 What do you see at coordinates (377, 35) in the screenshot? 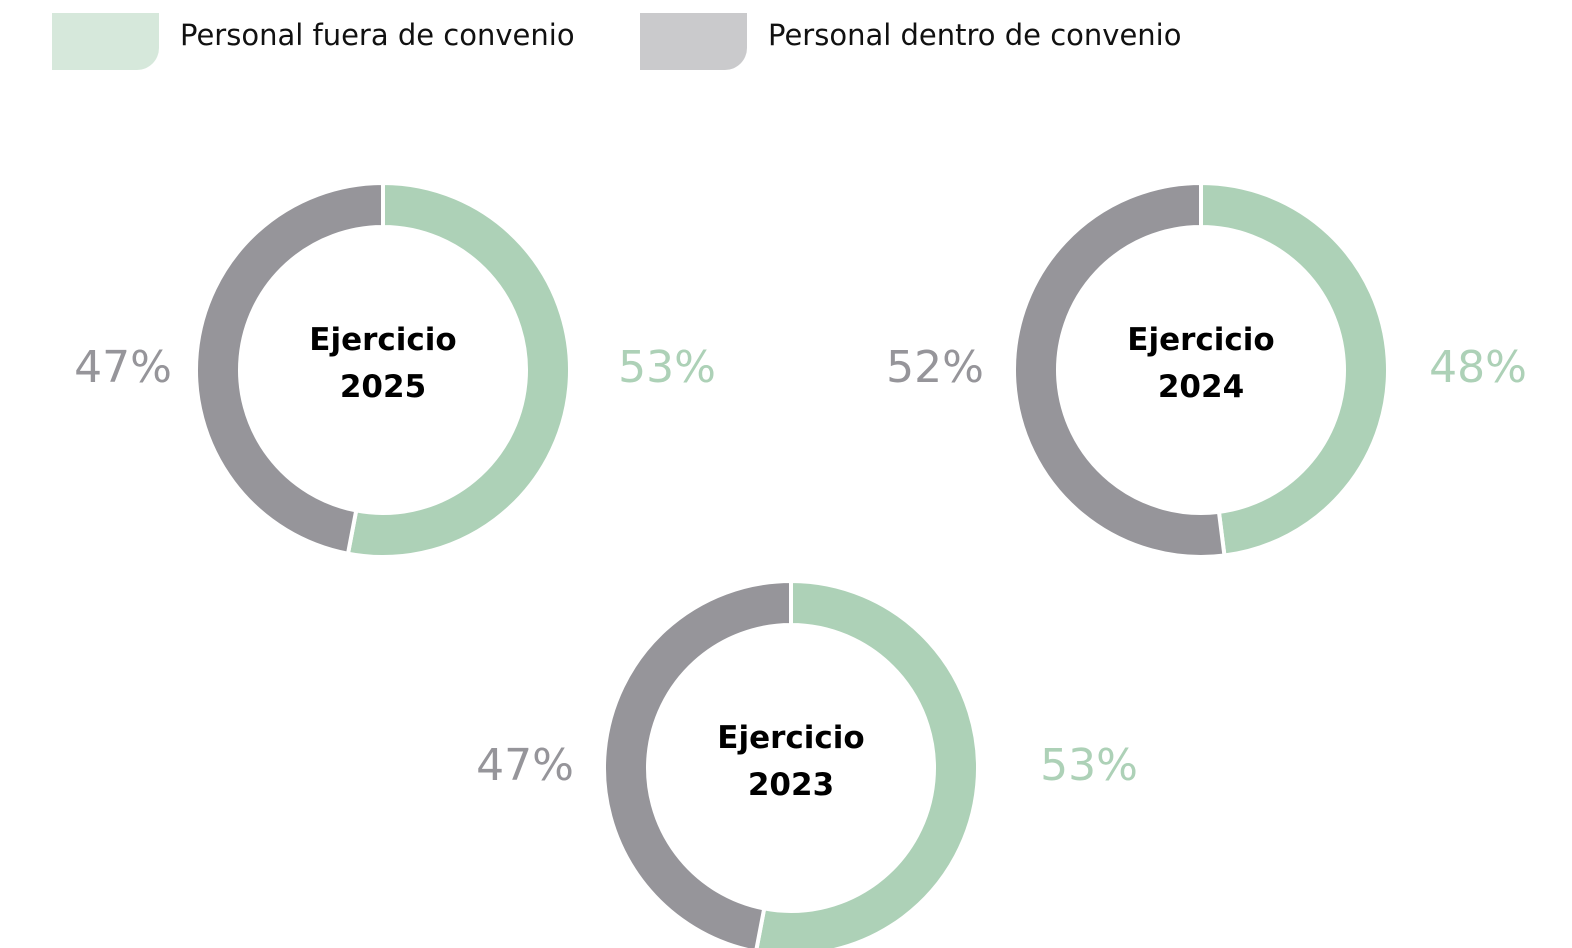
I see `legend-label: Personal fuera de convenio` at bounding box center [377, 35].